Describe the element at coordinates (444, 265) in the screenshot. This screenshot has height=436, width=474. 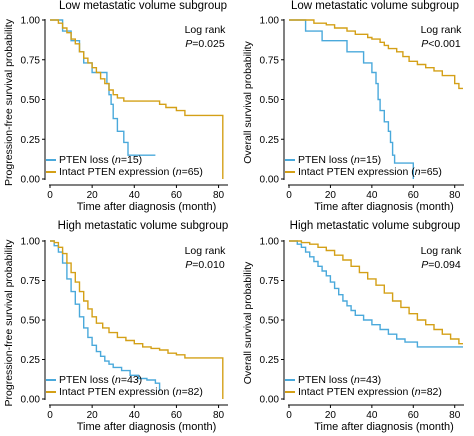
I see `p-value-number: =0.094` at that location.